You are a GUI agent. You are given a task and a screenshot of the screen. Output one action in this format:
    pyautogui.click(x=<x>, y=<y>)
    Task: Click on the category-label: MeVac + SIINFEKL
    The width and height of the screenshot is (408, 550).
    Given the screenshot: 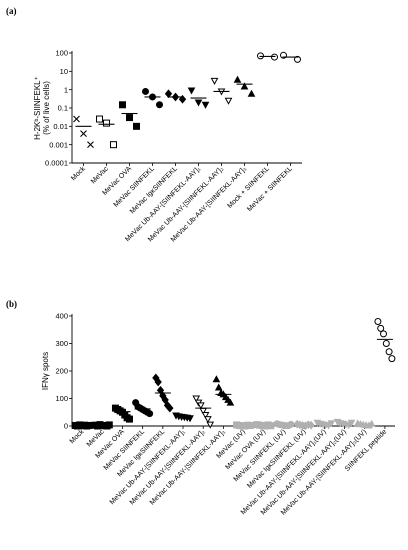 What is the action you would take?
    pyautogui.click(x=270, y=189)
    